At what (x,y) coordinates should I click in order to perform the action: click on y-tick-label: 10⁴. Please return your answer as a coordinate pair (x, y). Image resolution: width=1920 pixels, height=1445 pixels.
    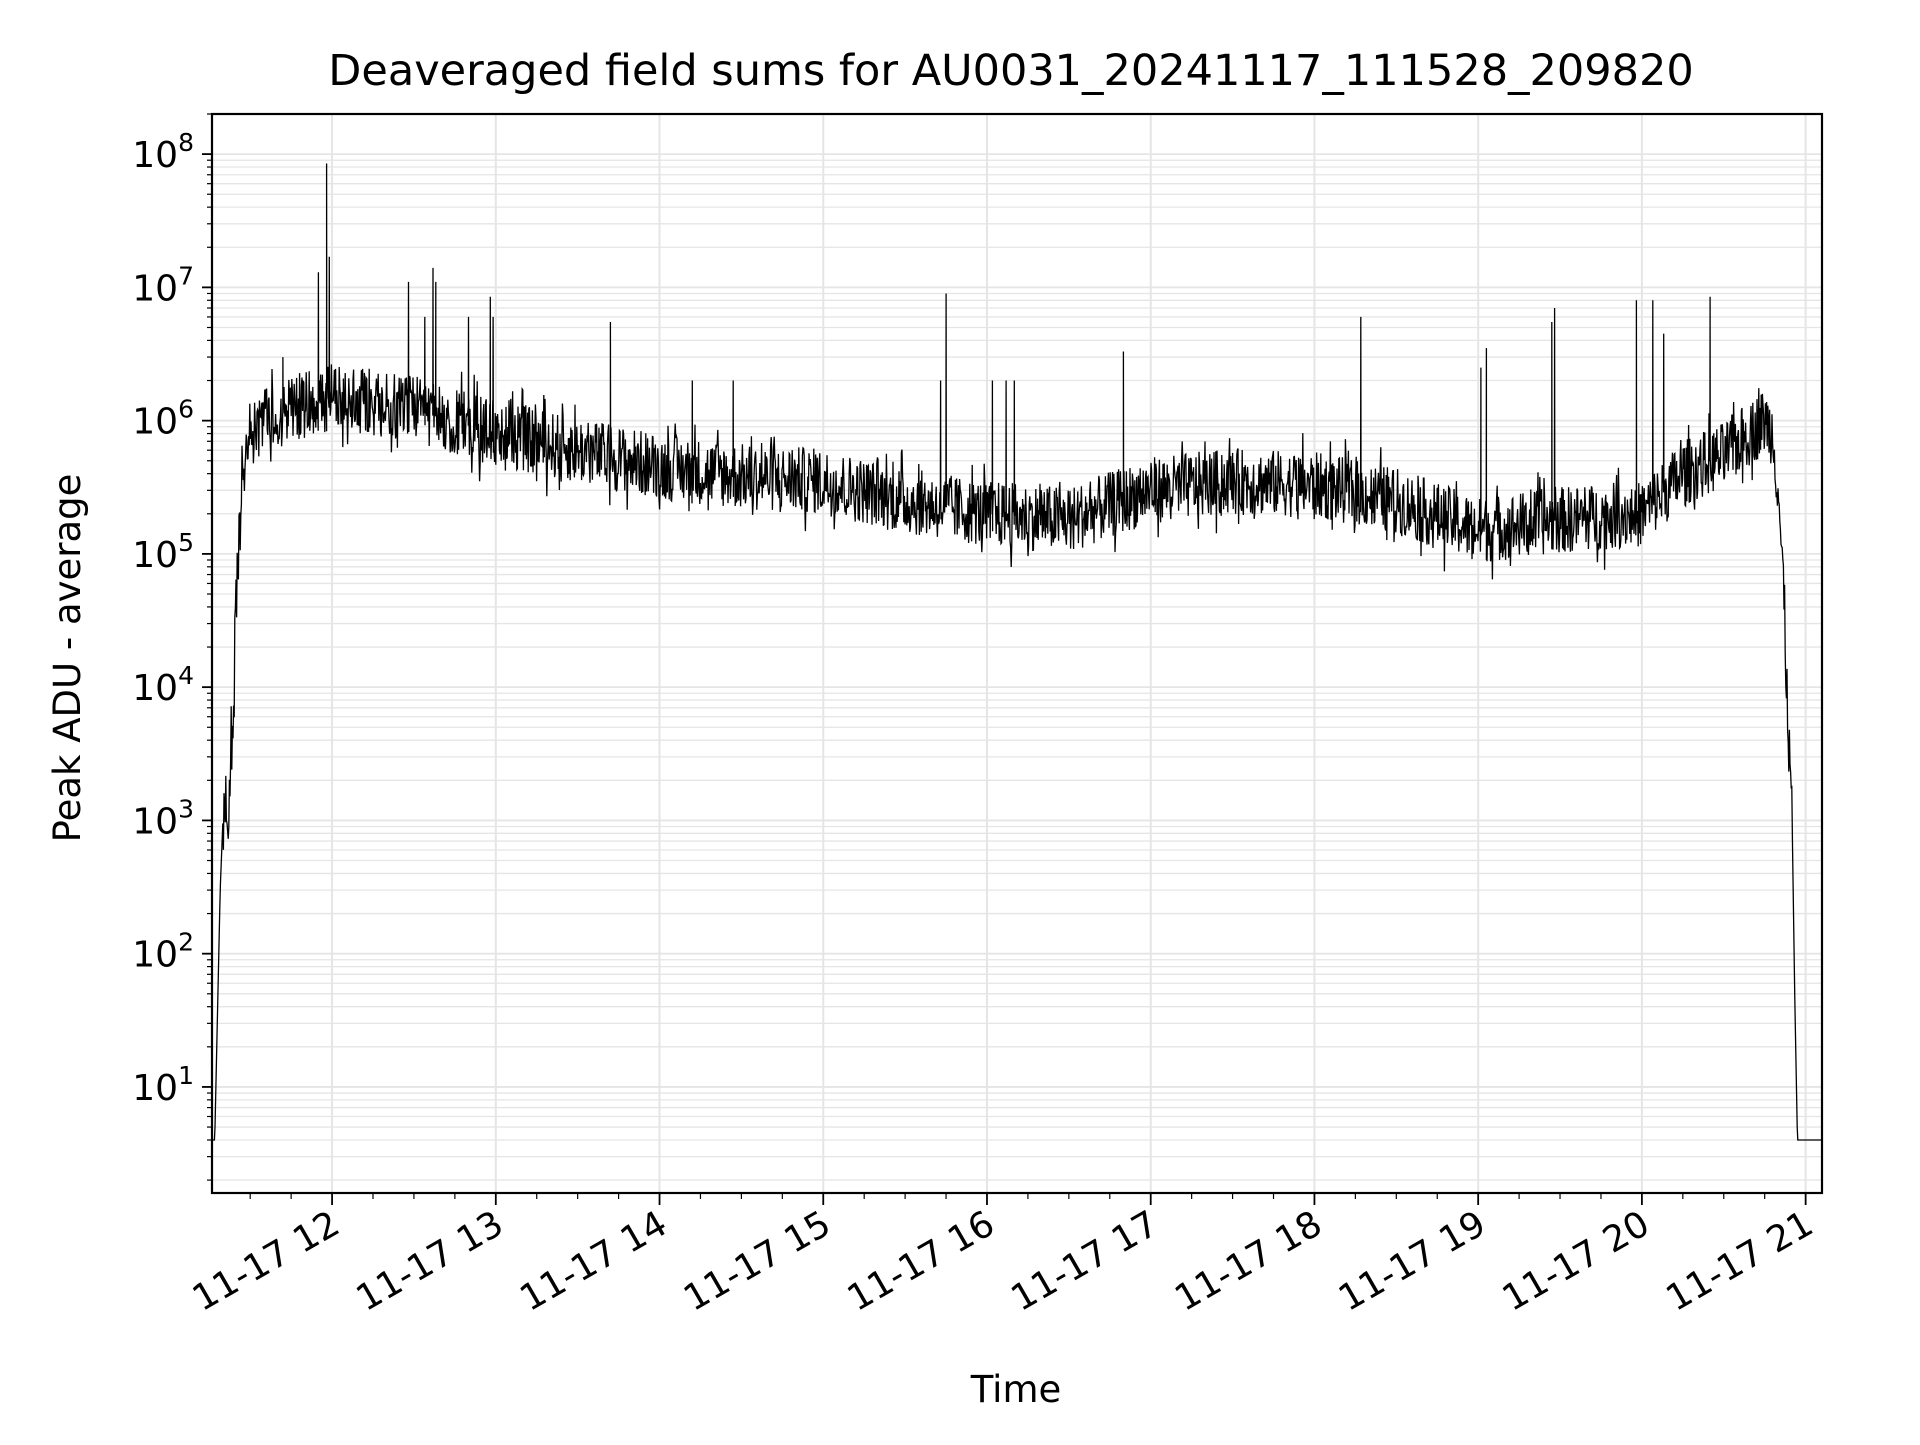
    Looking at the image, I should click on (163, 685).